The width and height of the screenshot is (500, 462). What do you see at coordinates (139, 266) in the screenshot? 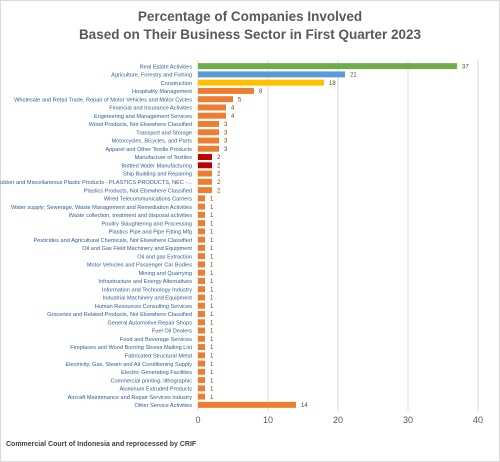
I see `category-label: Motor Vehicles and Passenger Car Bodies` at bounding box center [139, 266].